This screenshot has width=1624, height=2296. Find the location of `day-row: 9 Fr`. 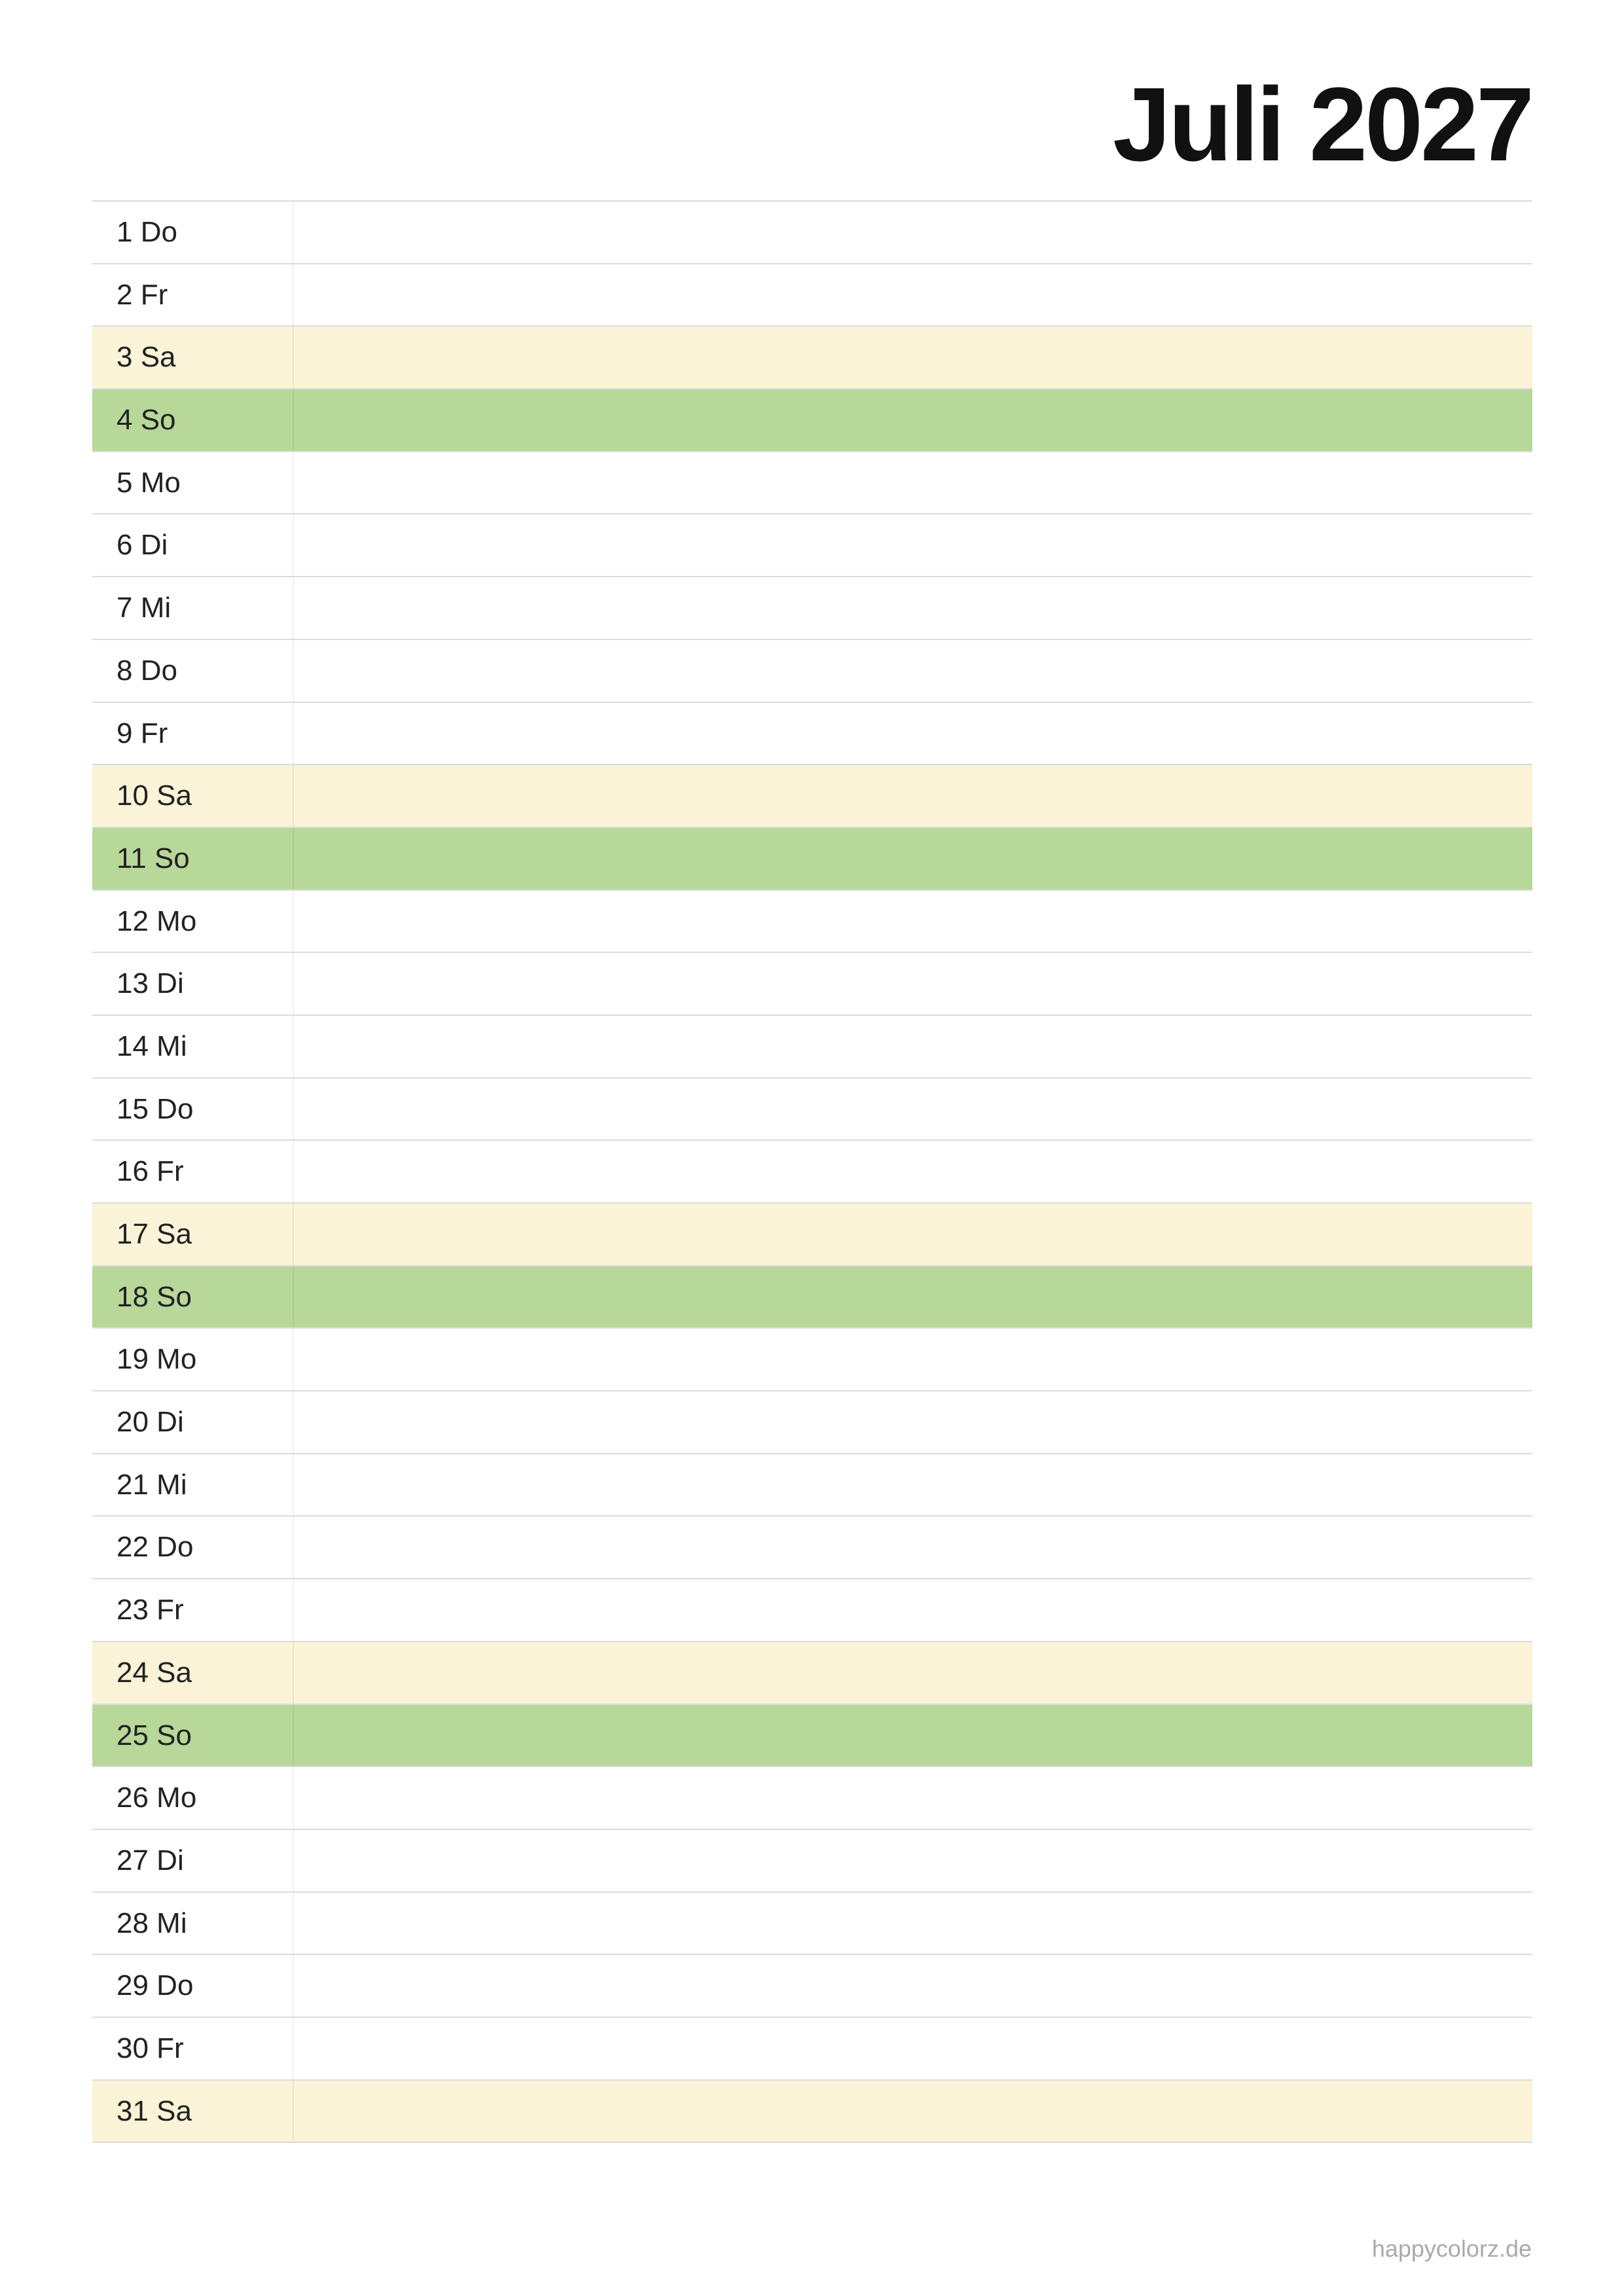

day-row: 9 Fr is located at coordinates (812, 734).